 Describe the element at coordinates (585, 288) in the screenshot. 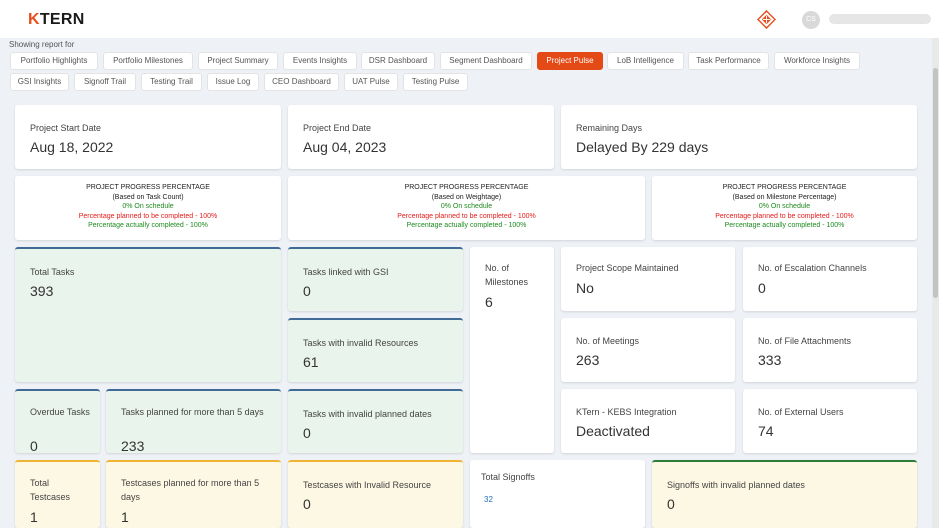

I see `project-scope-value: No` at that location.